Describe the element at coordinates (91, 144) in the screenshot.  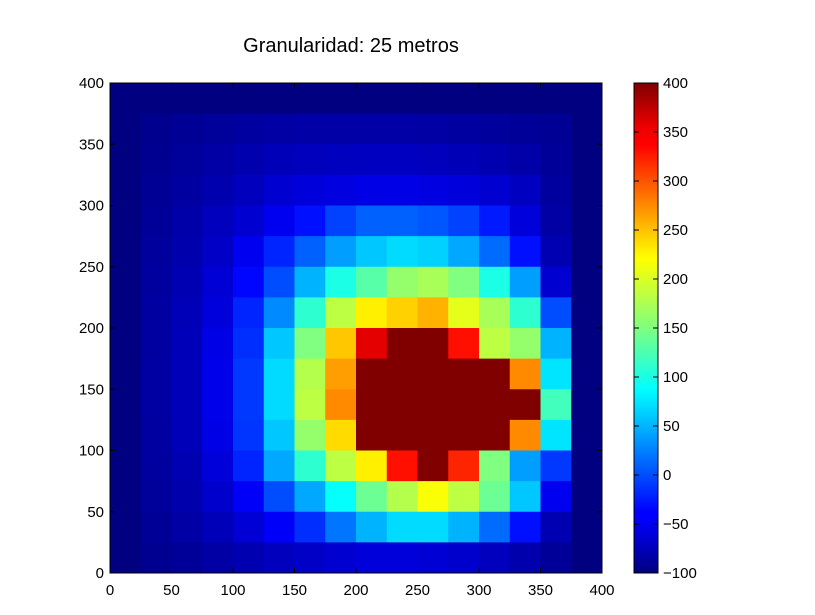
I see `y-tick-label: 350` at that location.